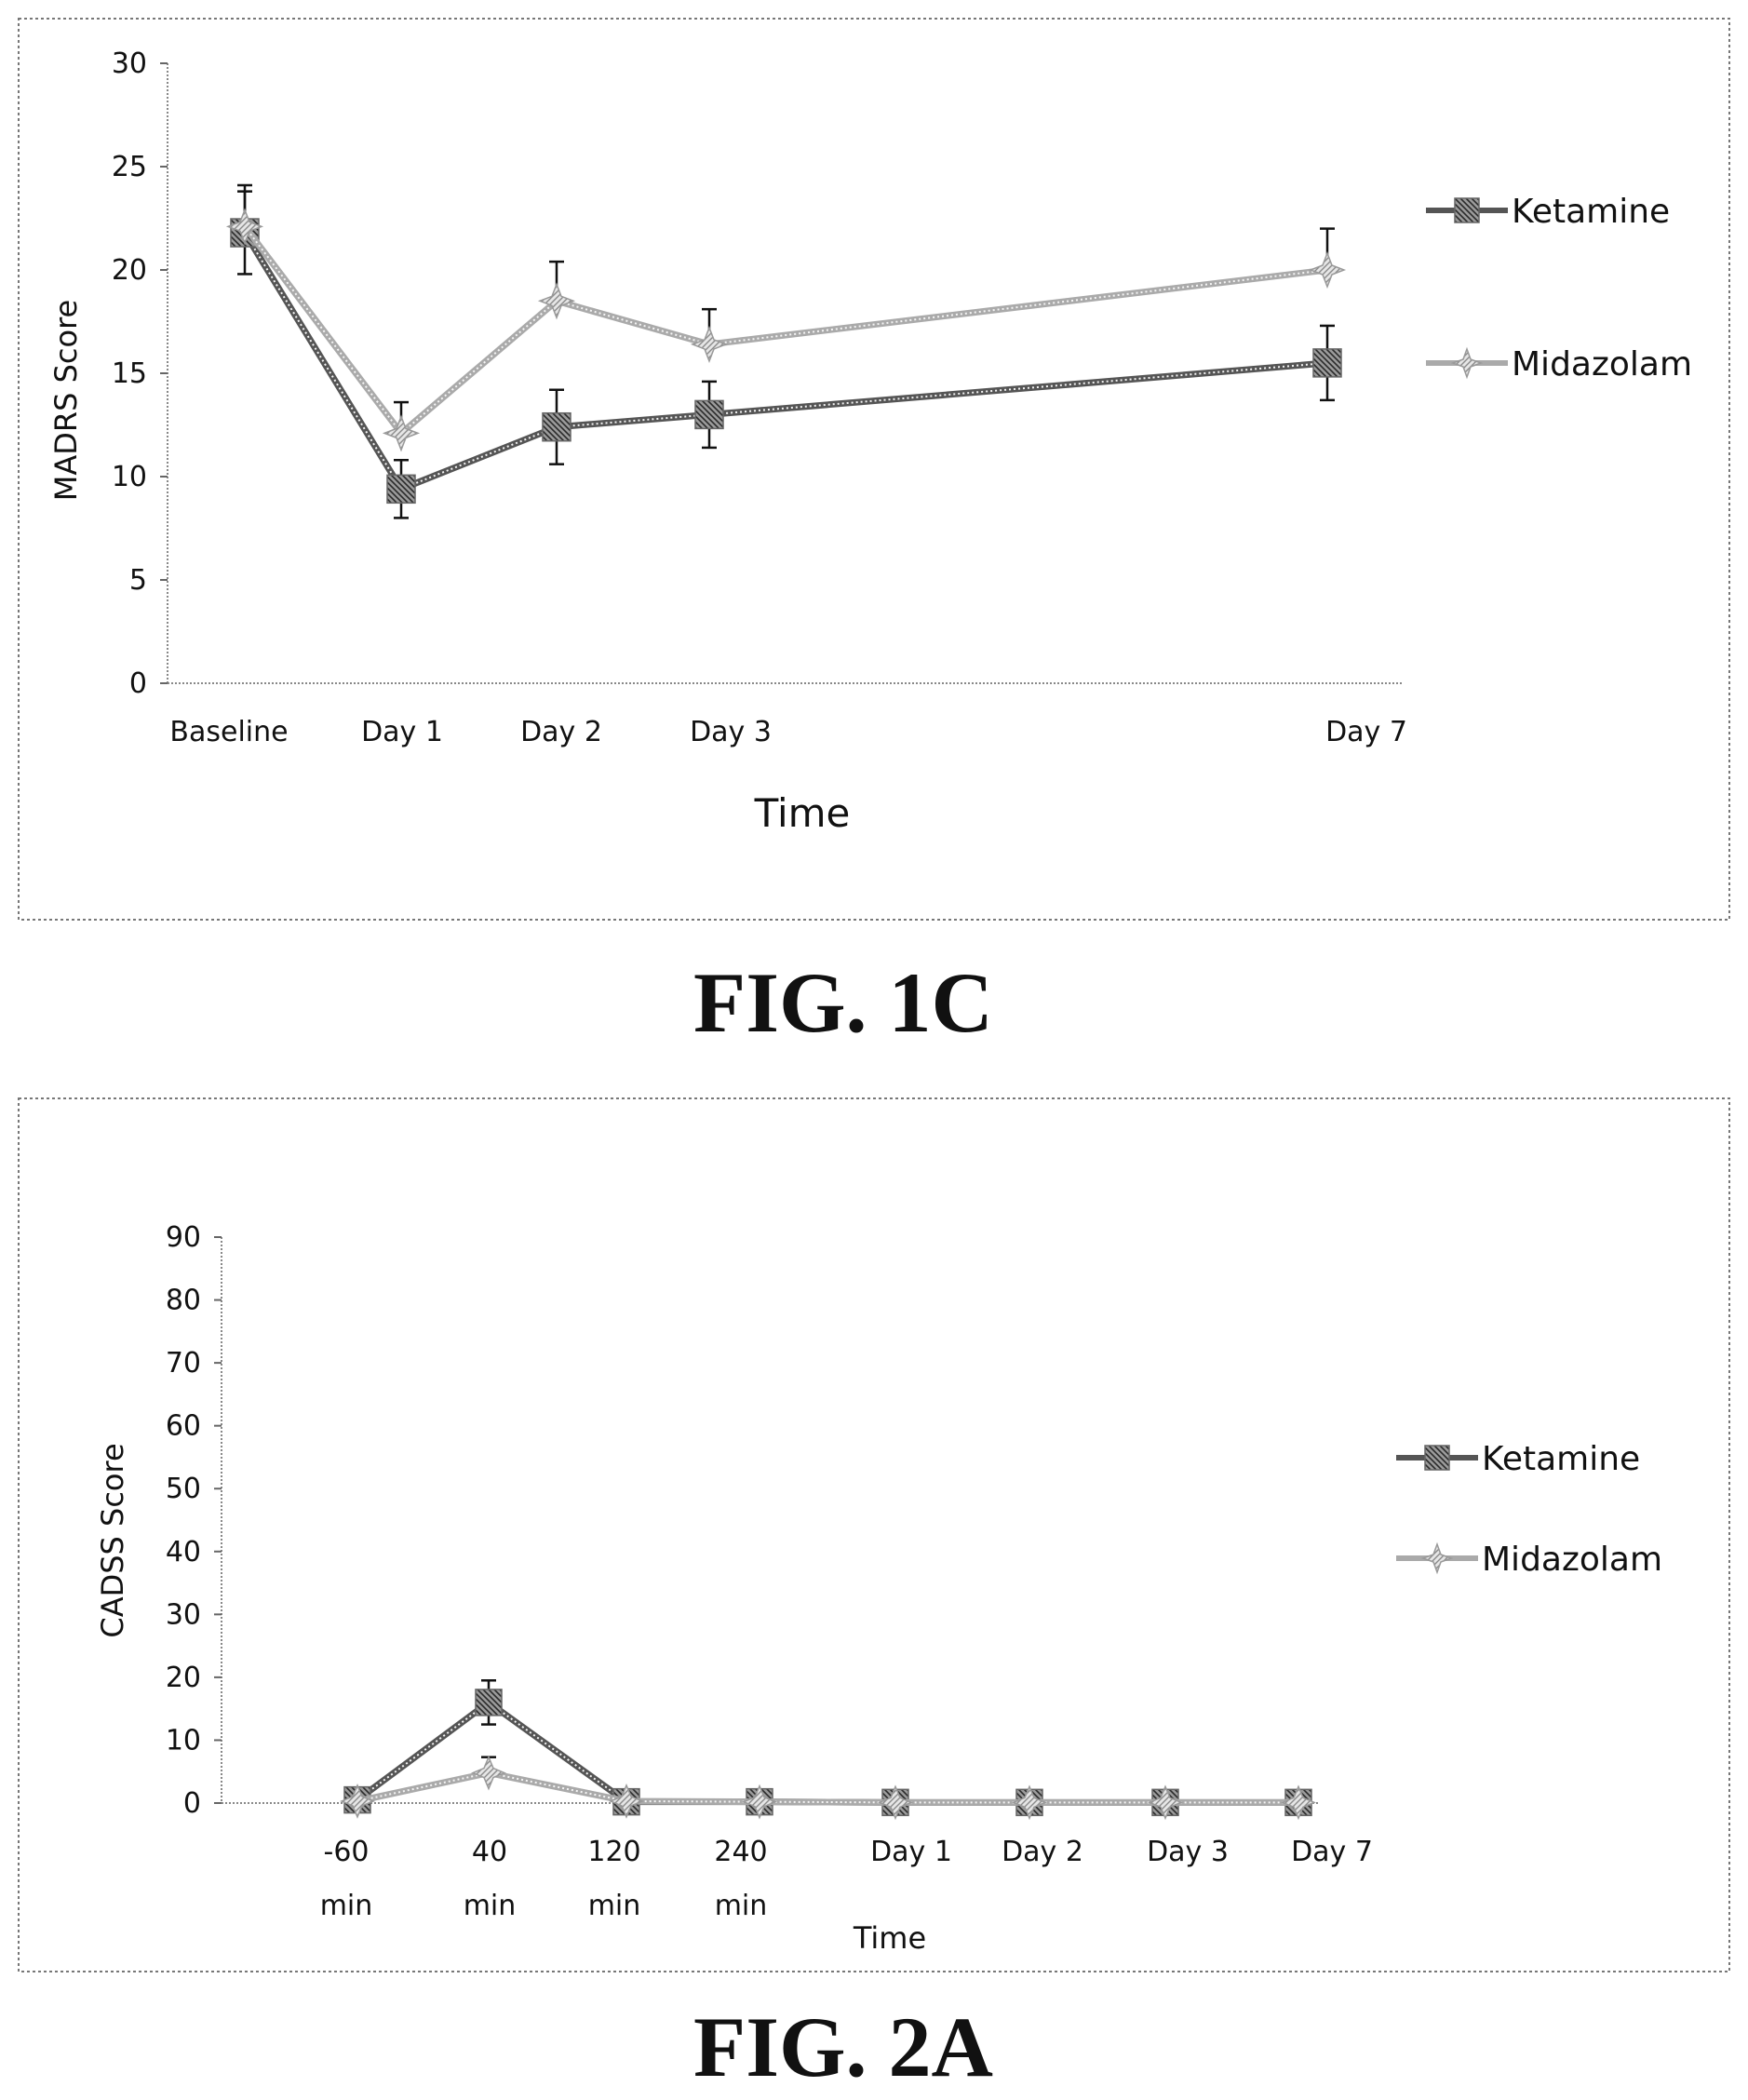  I want to click on y-tick-labels: 0 5 10 15 20 25 30, so click(129, 373).